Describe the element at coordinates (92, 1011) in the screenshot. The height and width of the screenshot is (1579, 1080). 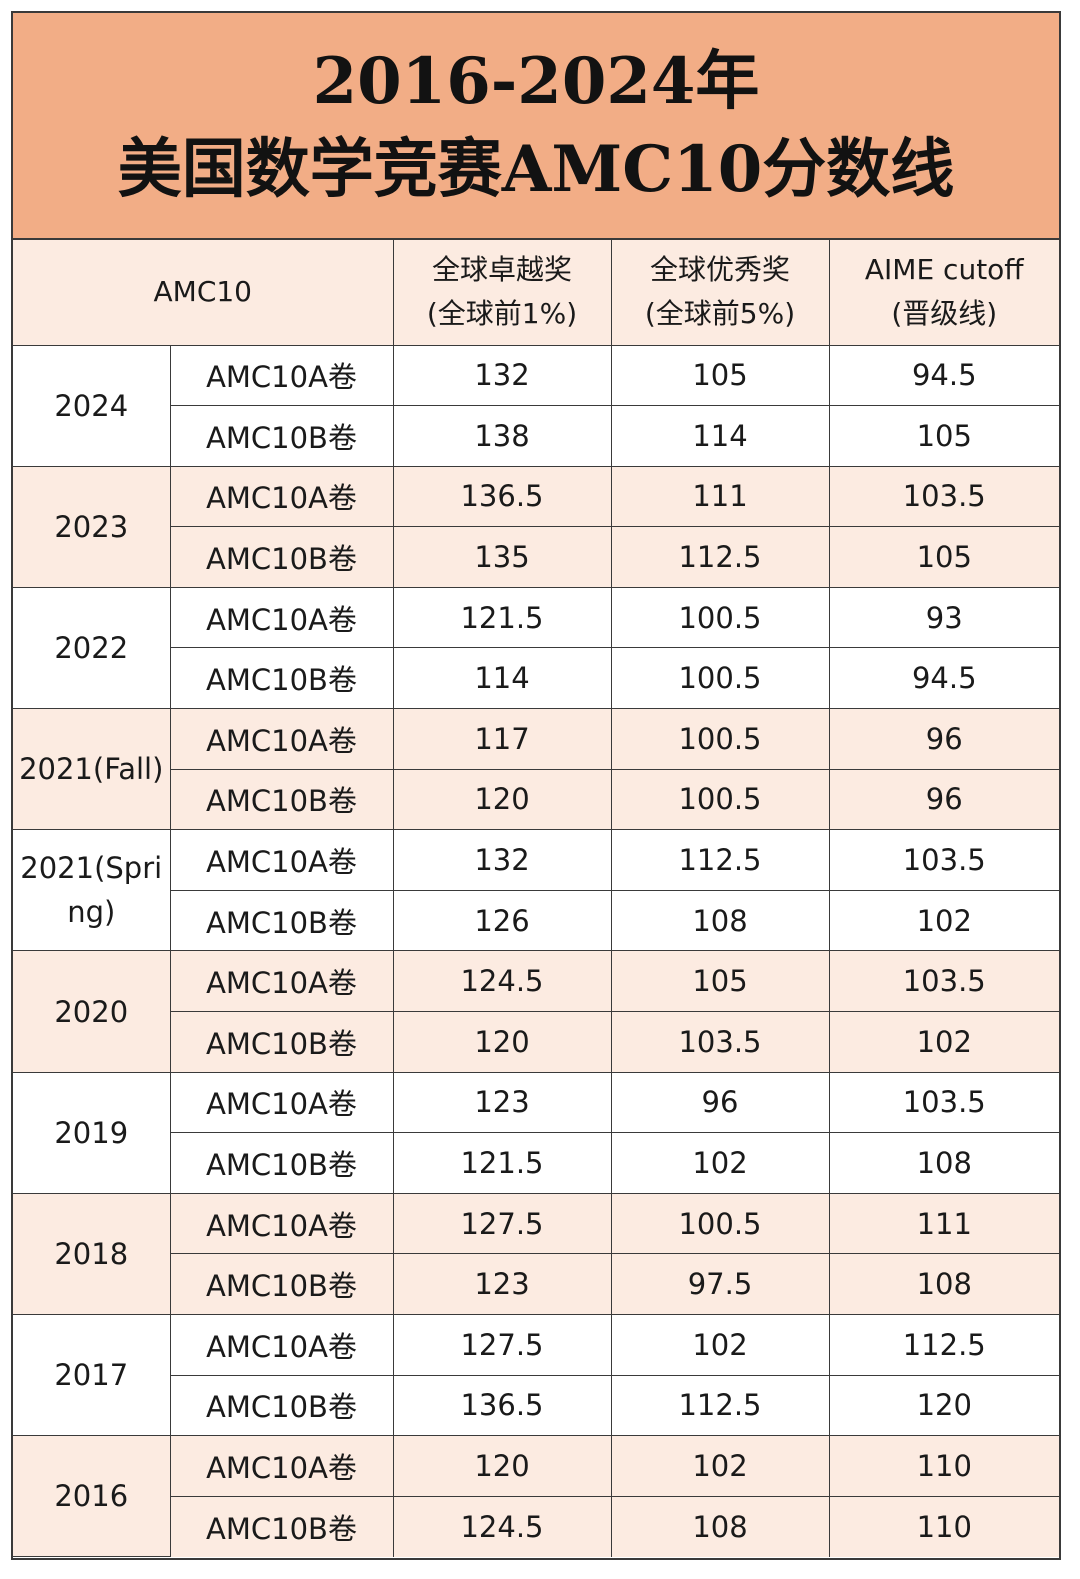
I see `year-cell: 2020` at that location.